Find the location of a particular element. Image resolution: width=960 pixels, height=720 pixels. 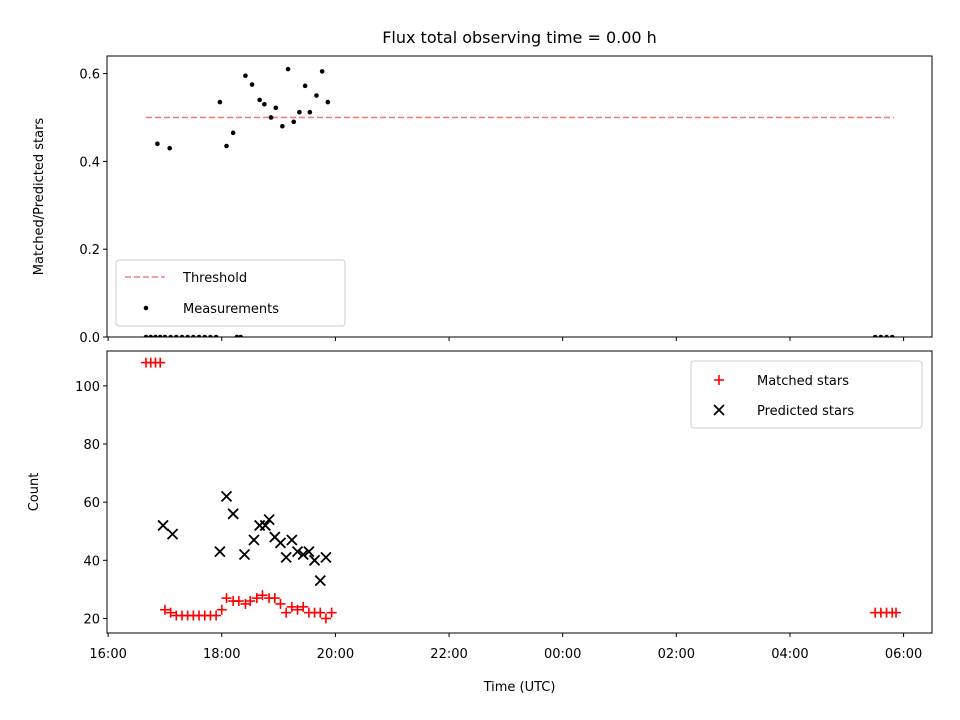

x-axis-label: Time (UTC) is located at coordinates (519, 687).